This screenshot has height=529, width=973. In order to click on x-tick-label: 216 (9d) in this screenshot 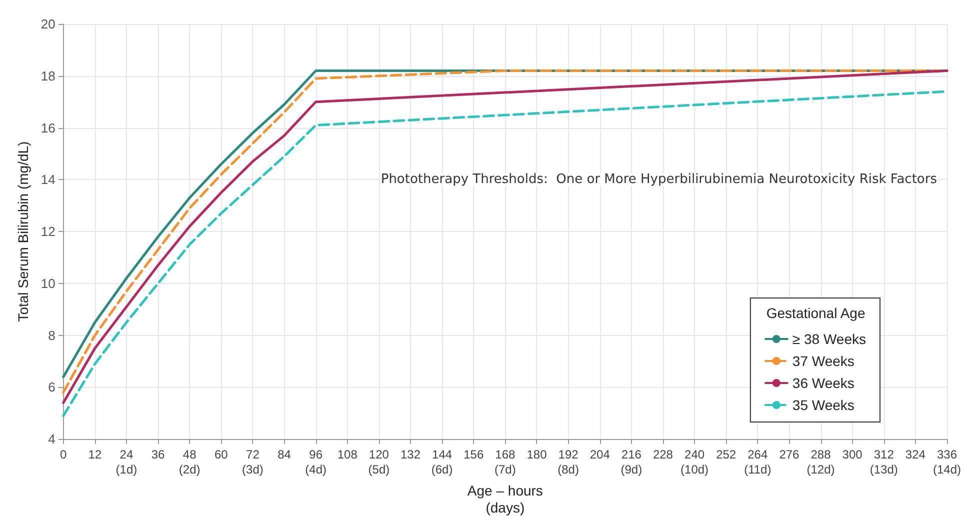, I will do `click(631, 462)`.